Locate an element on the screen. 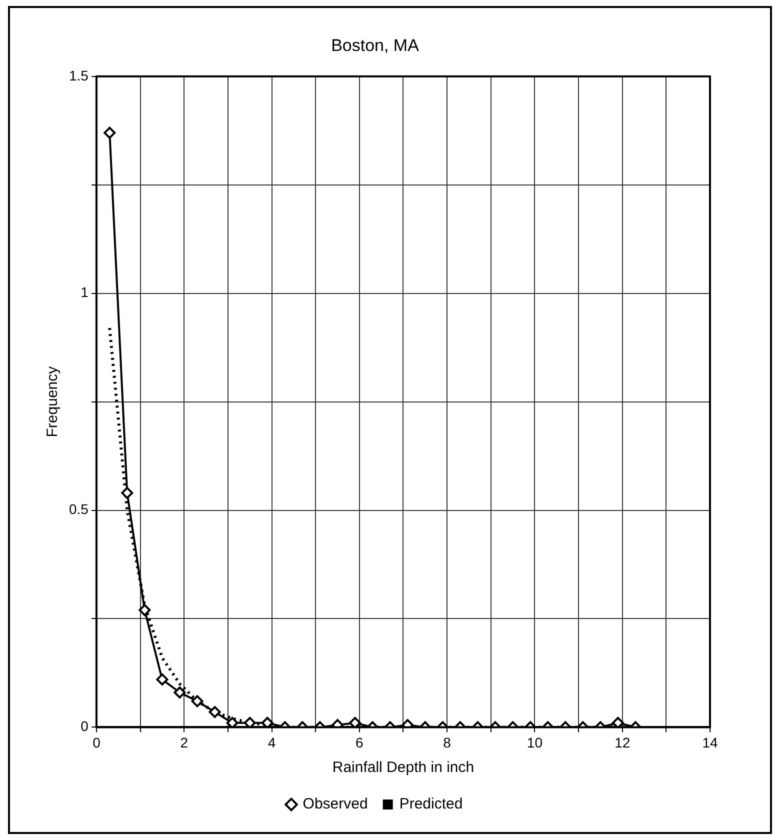 The height and width of the screenshot is (840, 780). x-tick-label: 2 is located at coordinates (184, 742).